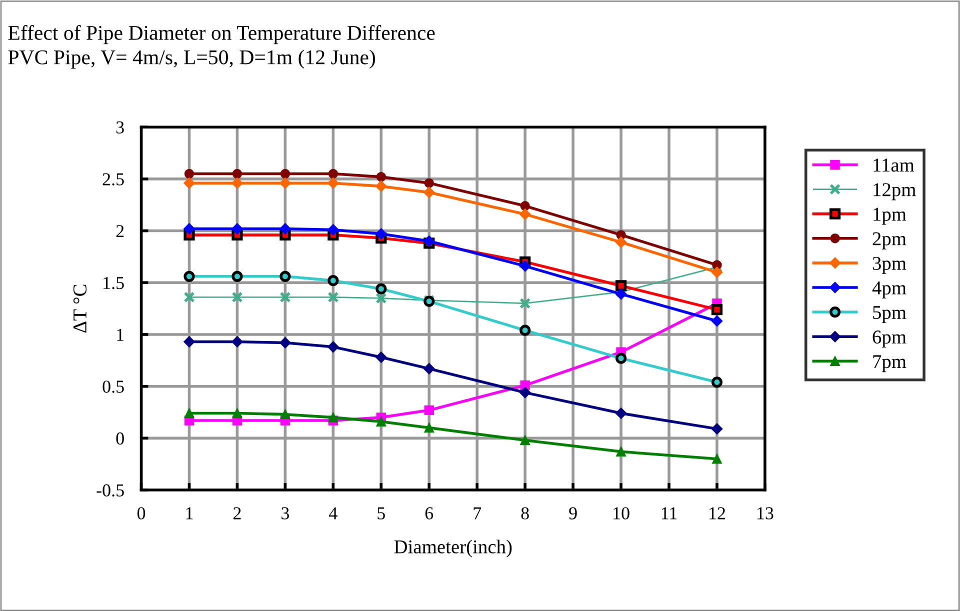 The width and height of the screenshot is (961, 611). Describe the element at coordinates (286, 513) in the screenshot. I see `x-tick-label: 3` at that location.